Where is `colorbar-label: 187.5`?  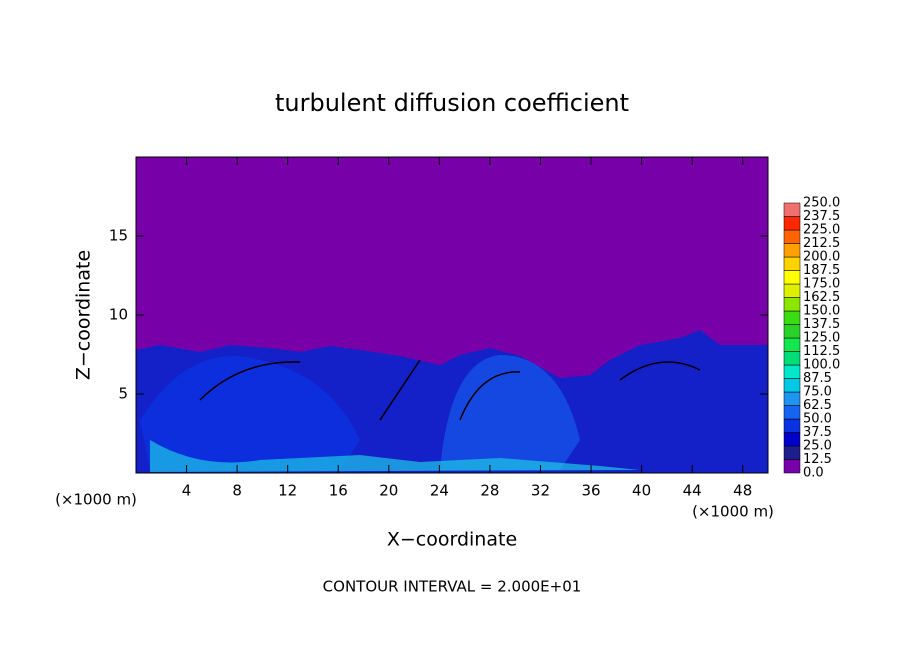
colorbar-label: 187.5 is located at coordinates (821, 270).